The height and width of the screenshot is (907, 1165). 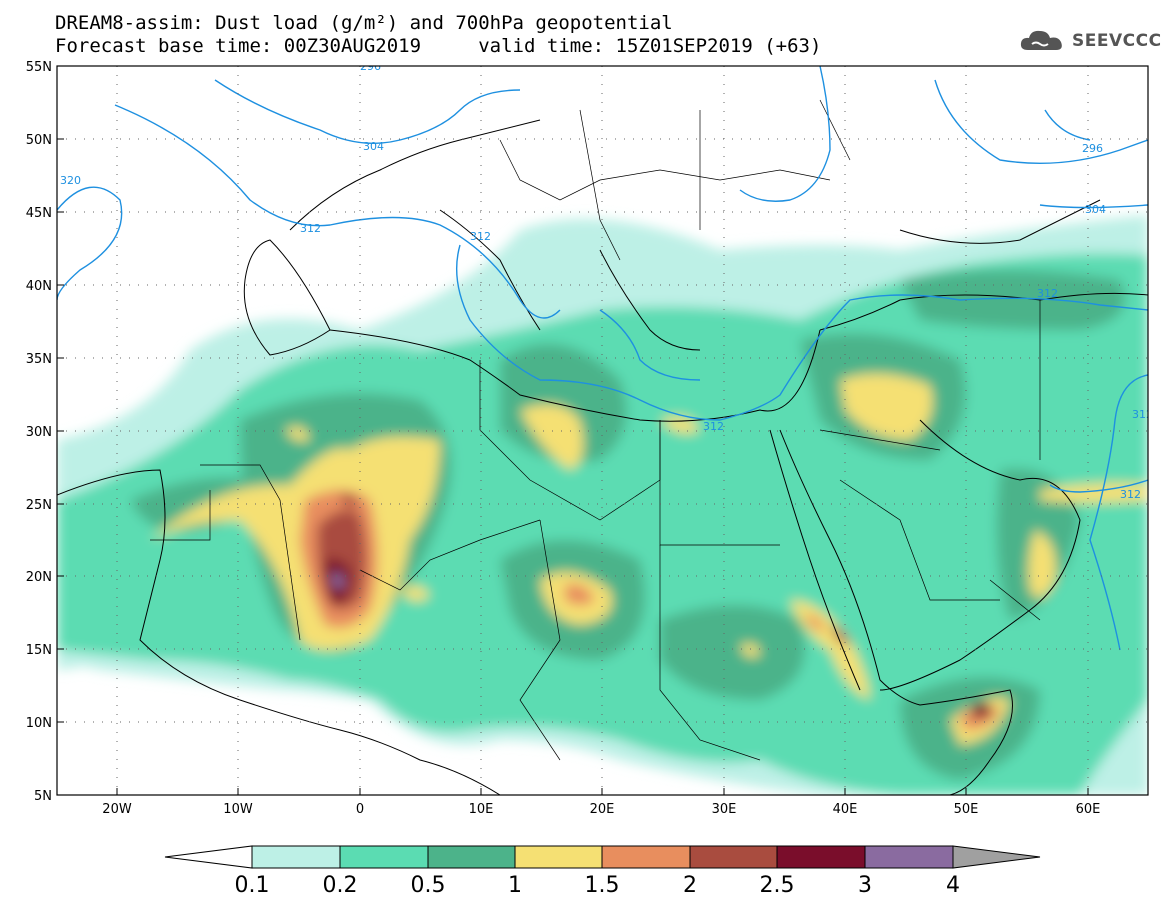 What do you see at coordinates (690, 885) in the screenshot?
I see `colorbar-tick: 2` at bounding box center [690, 885].